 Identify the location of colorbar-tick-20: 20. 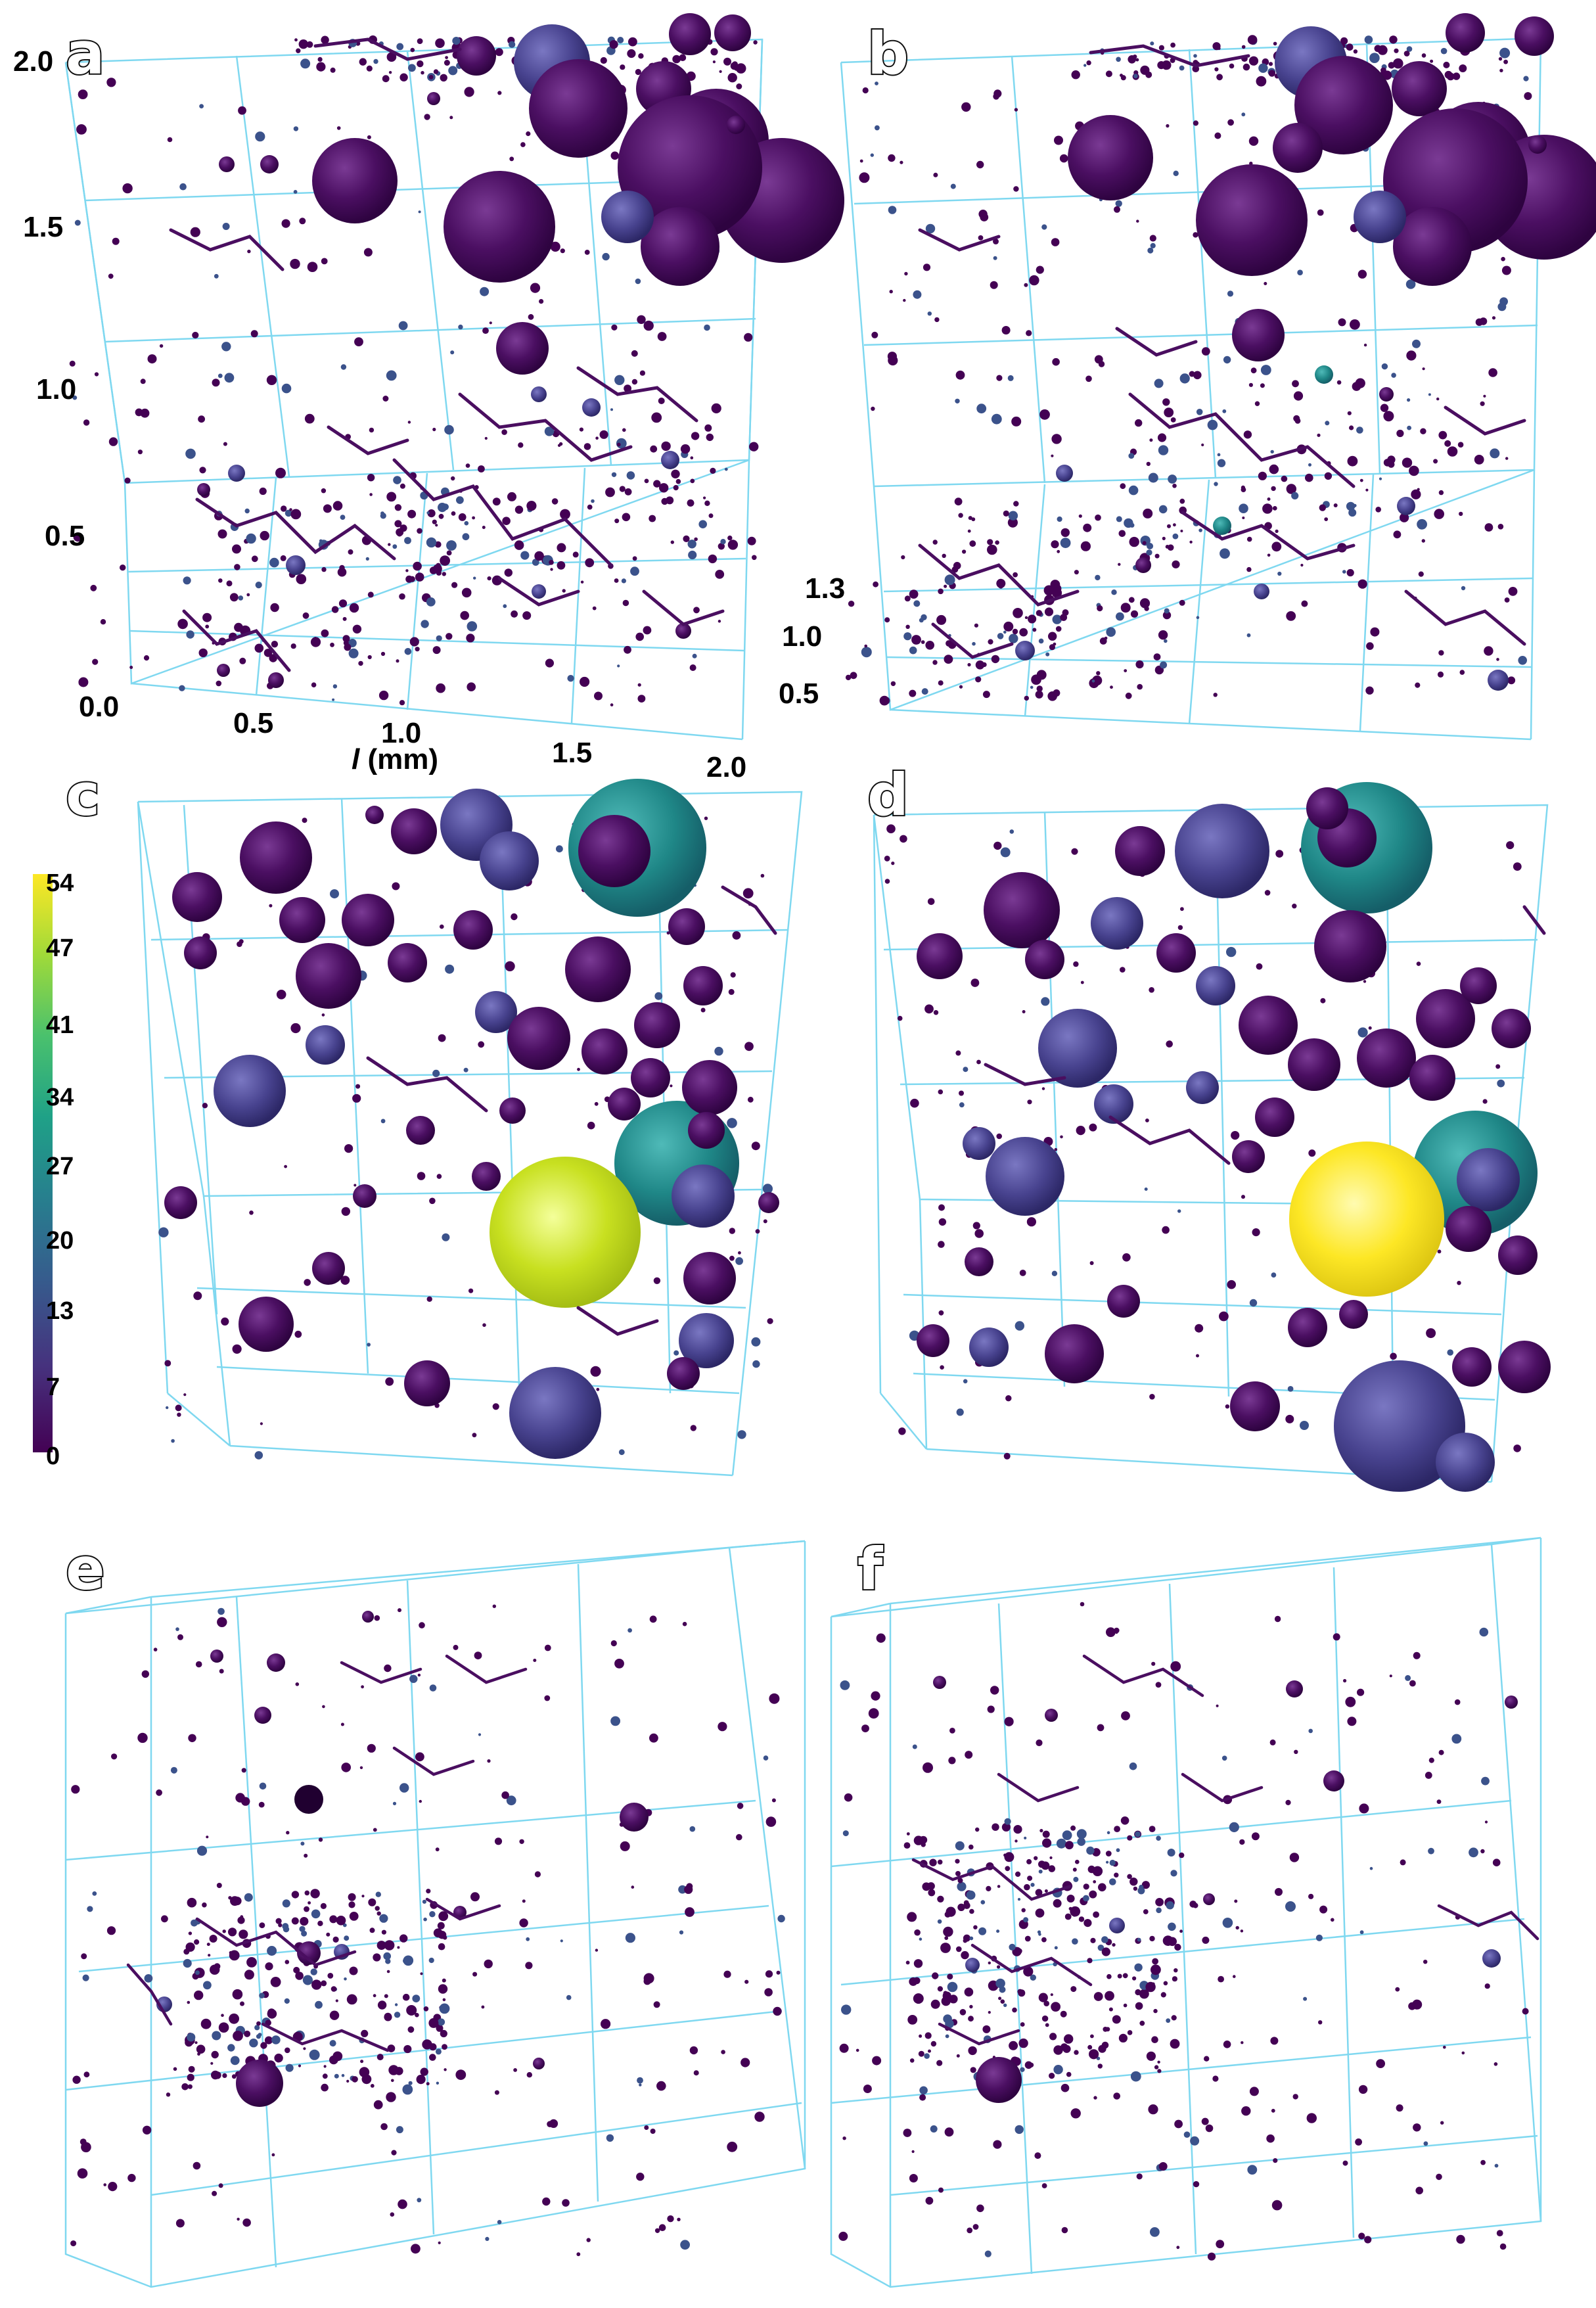
(60, 1241).